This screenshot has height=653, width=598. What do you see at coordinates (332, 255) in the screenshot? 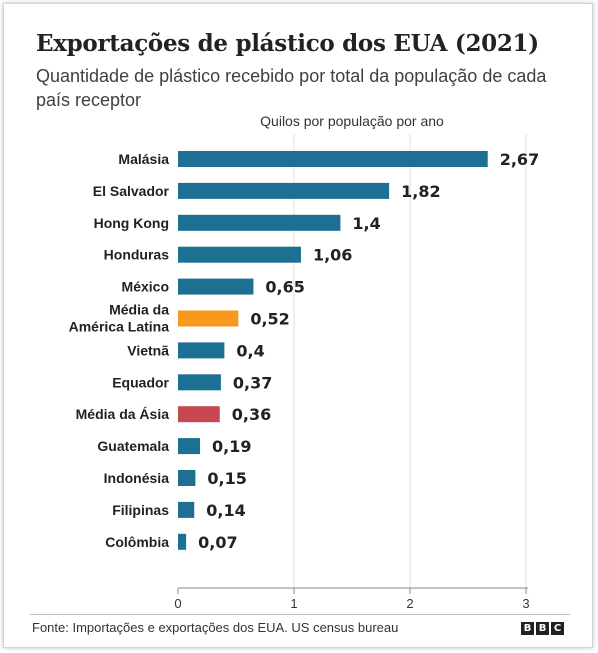
I see `value-label: 1,06` at bounding box center [332, 255].